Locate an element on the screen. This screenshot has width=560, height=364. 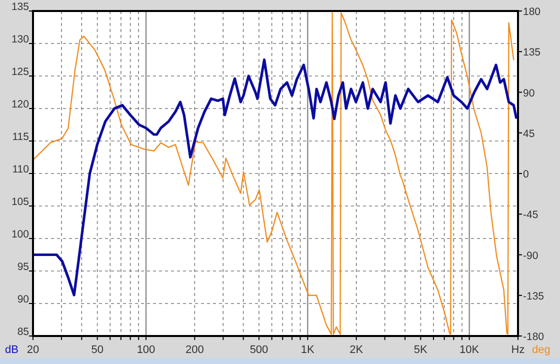
y-axis-title: dB is located at coordinates (11, 350).